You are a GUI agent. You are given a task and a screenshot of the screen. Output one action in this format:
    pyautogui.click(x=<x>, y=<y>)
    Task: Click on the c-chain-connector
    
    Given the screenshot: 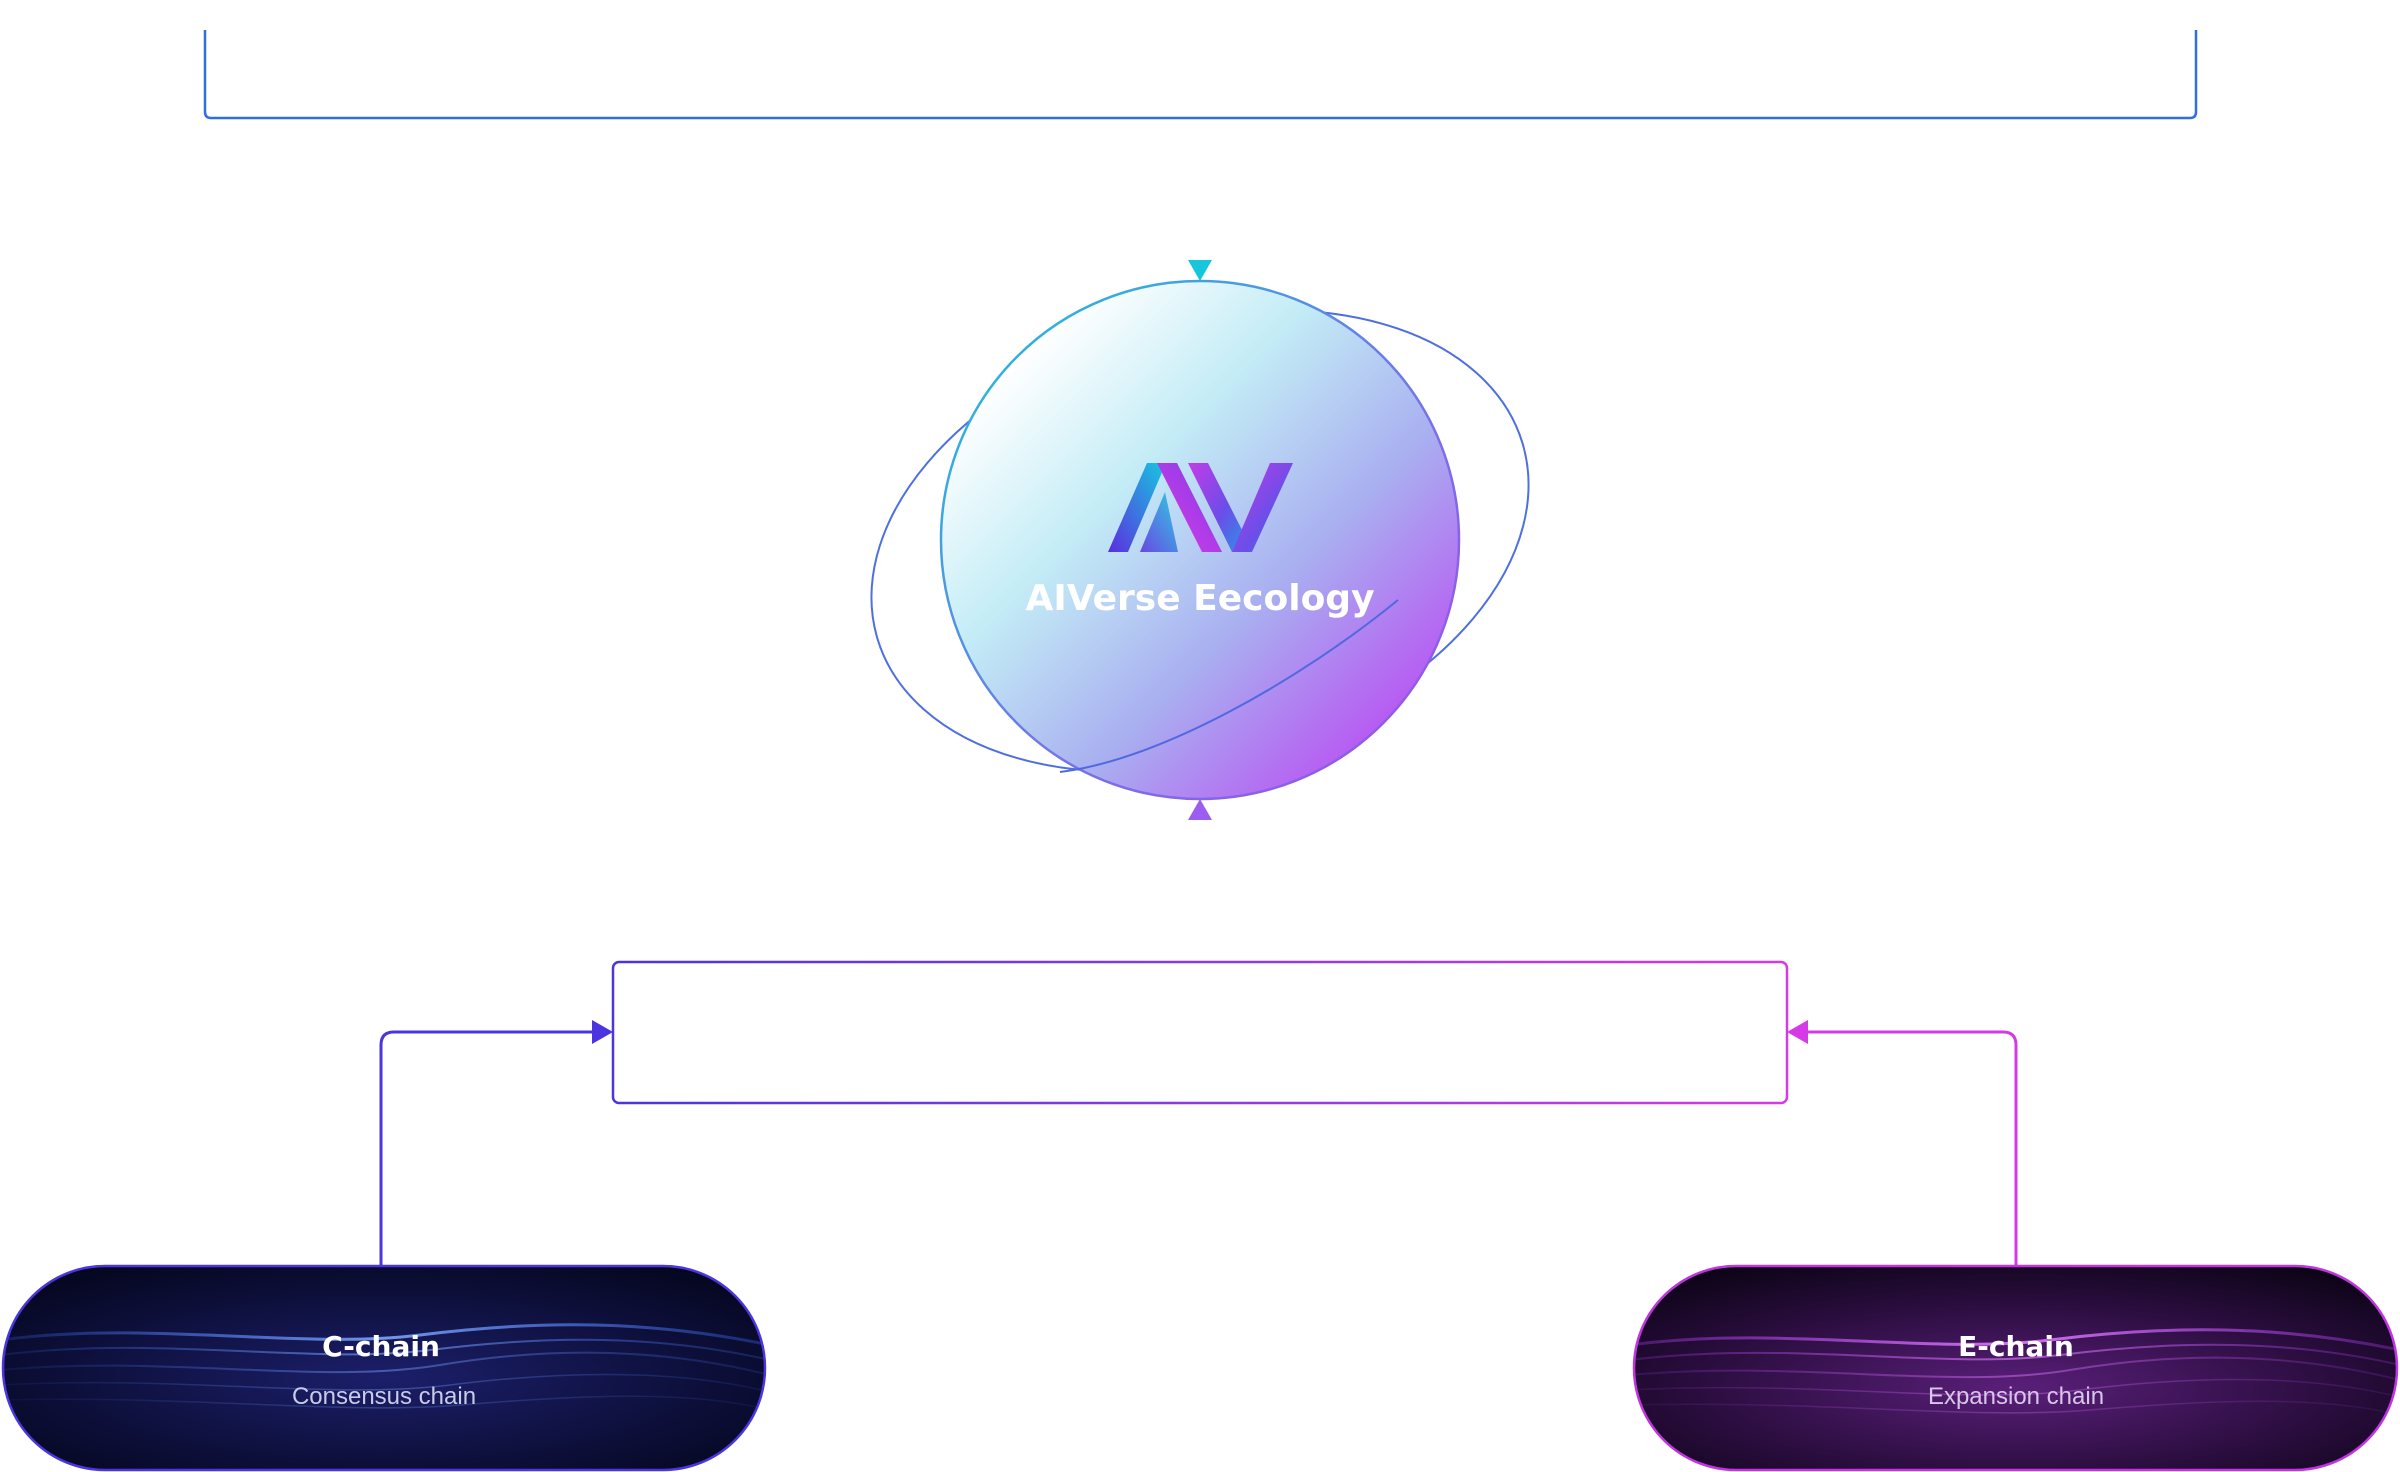 What is the action you would take?
    pyautogui.click(x=496, y=1143)
    